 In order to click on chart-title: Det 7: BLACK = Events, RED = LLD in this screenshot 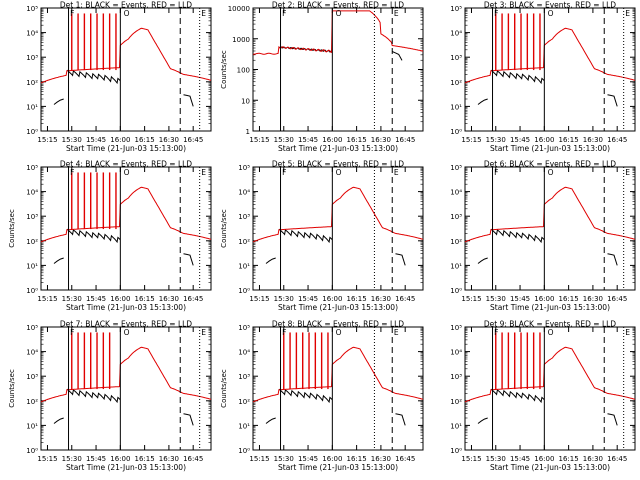, I will do `click(126, 324)`.